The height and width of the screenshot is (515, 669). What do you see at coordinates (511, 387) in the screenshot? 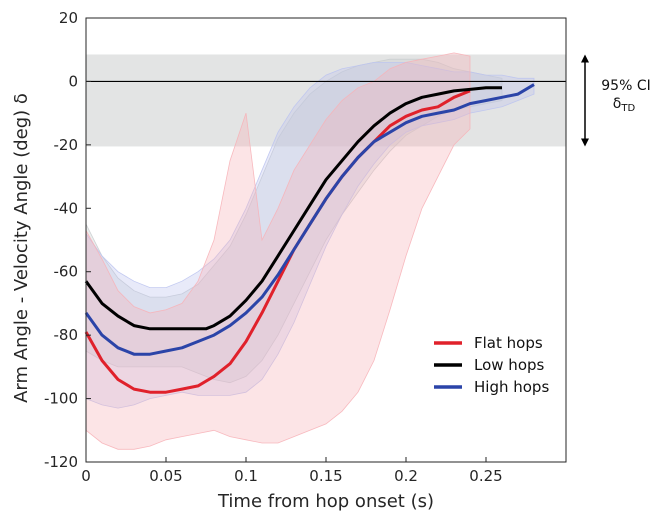
I see `legend-label: High hops` at bounding box center [511, 387].